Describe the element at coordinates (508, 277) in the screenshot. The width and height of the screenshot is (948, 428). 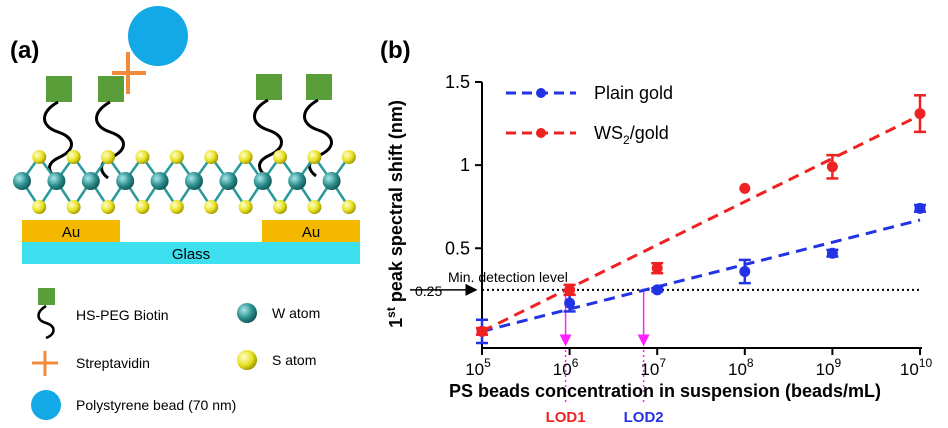
I see `threshold-text: Min. detection level` at that location.